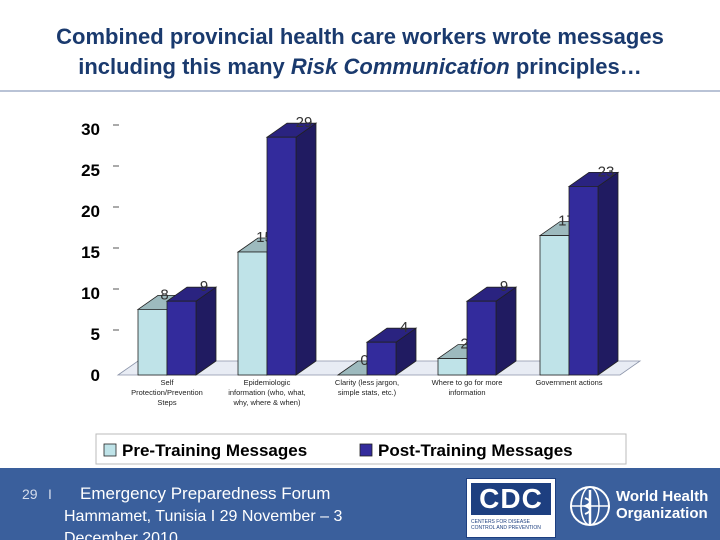 The image size is (720, 540). Describe the element at coordinates (214, 450) in the screenshot. I see `legend-label: Pre-Training Messages` at that location.